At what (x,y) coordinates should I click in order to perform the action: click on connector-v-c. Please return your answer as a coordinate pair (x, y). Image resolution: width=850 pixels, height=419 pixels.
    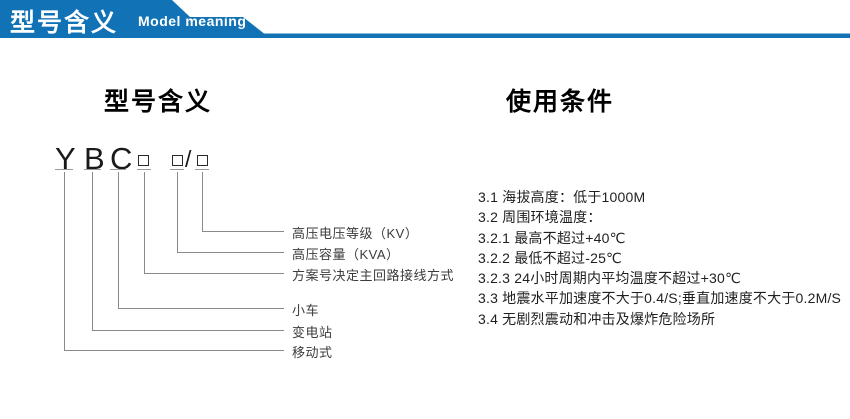
    Looking at the image, I should click on (118, 240).